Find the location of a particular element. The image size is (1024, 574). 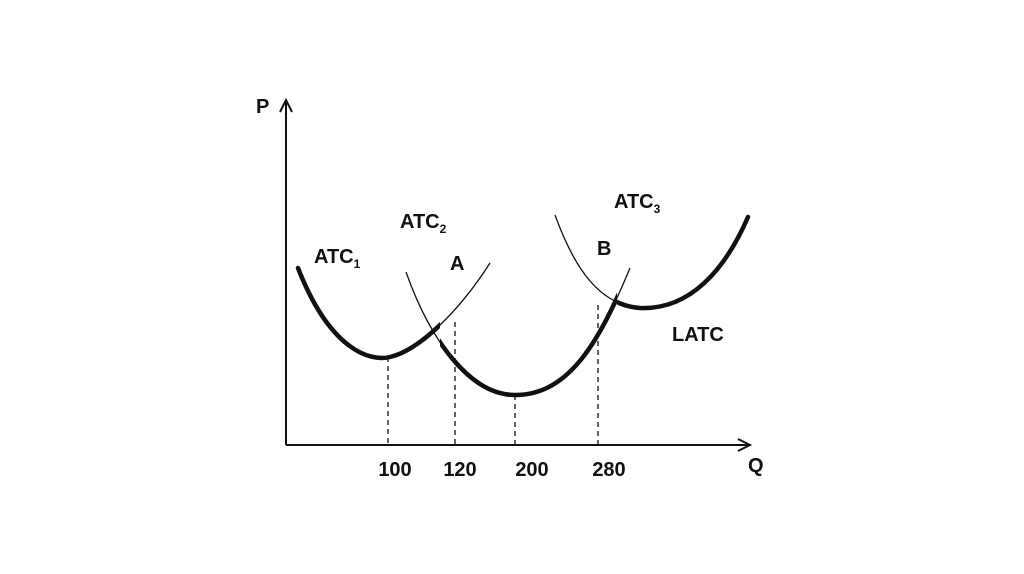

curve-label: ATC3 is located at coordinates (637, 203).